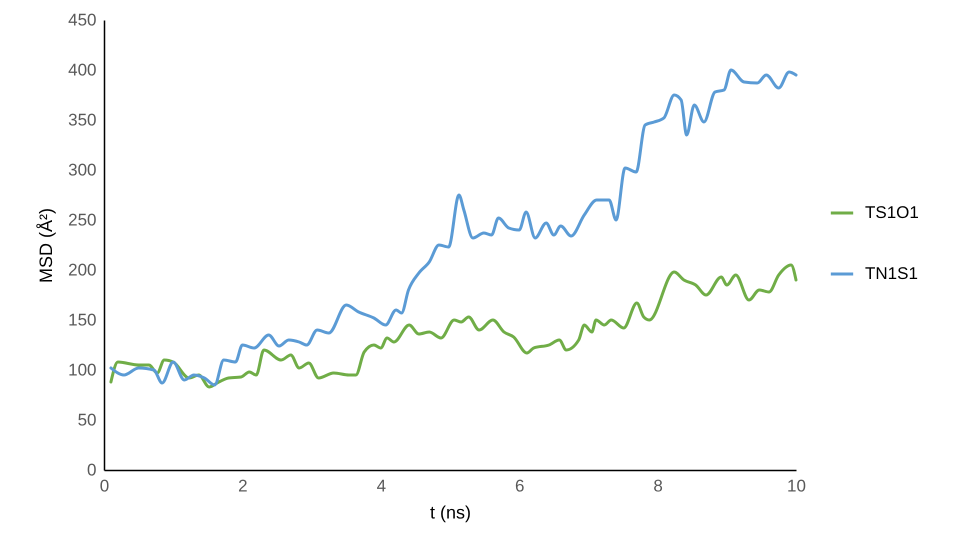  What do you see at coordinates (519, 486) in the screenshot?
I see `x-tick-label: 6` at bounding box center [519, 486].